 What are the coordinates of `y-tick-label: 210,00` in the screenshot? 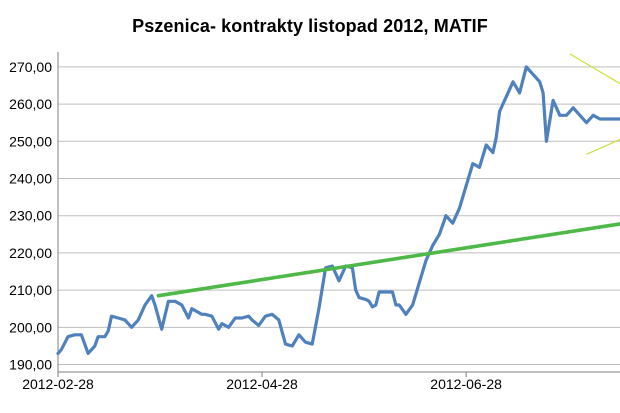 It's located at (30, 290).